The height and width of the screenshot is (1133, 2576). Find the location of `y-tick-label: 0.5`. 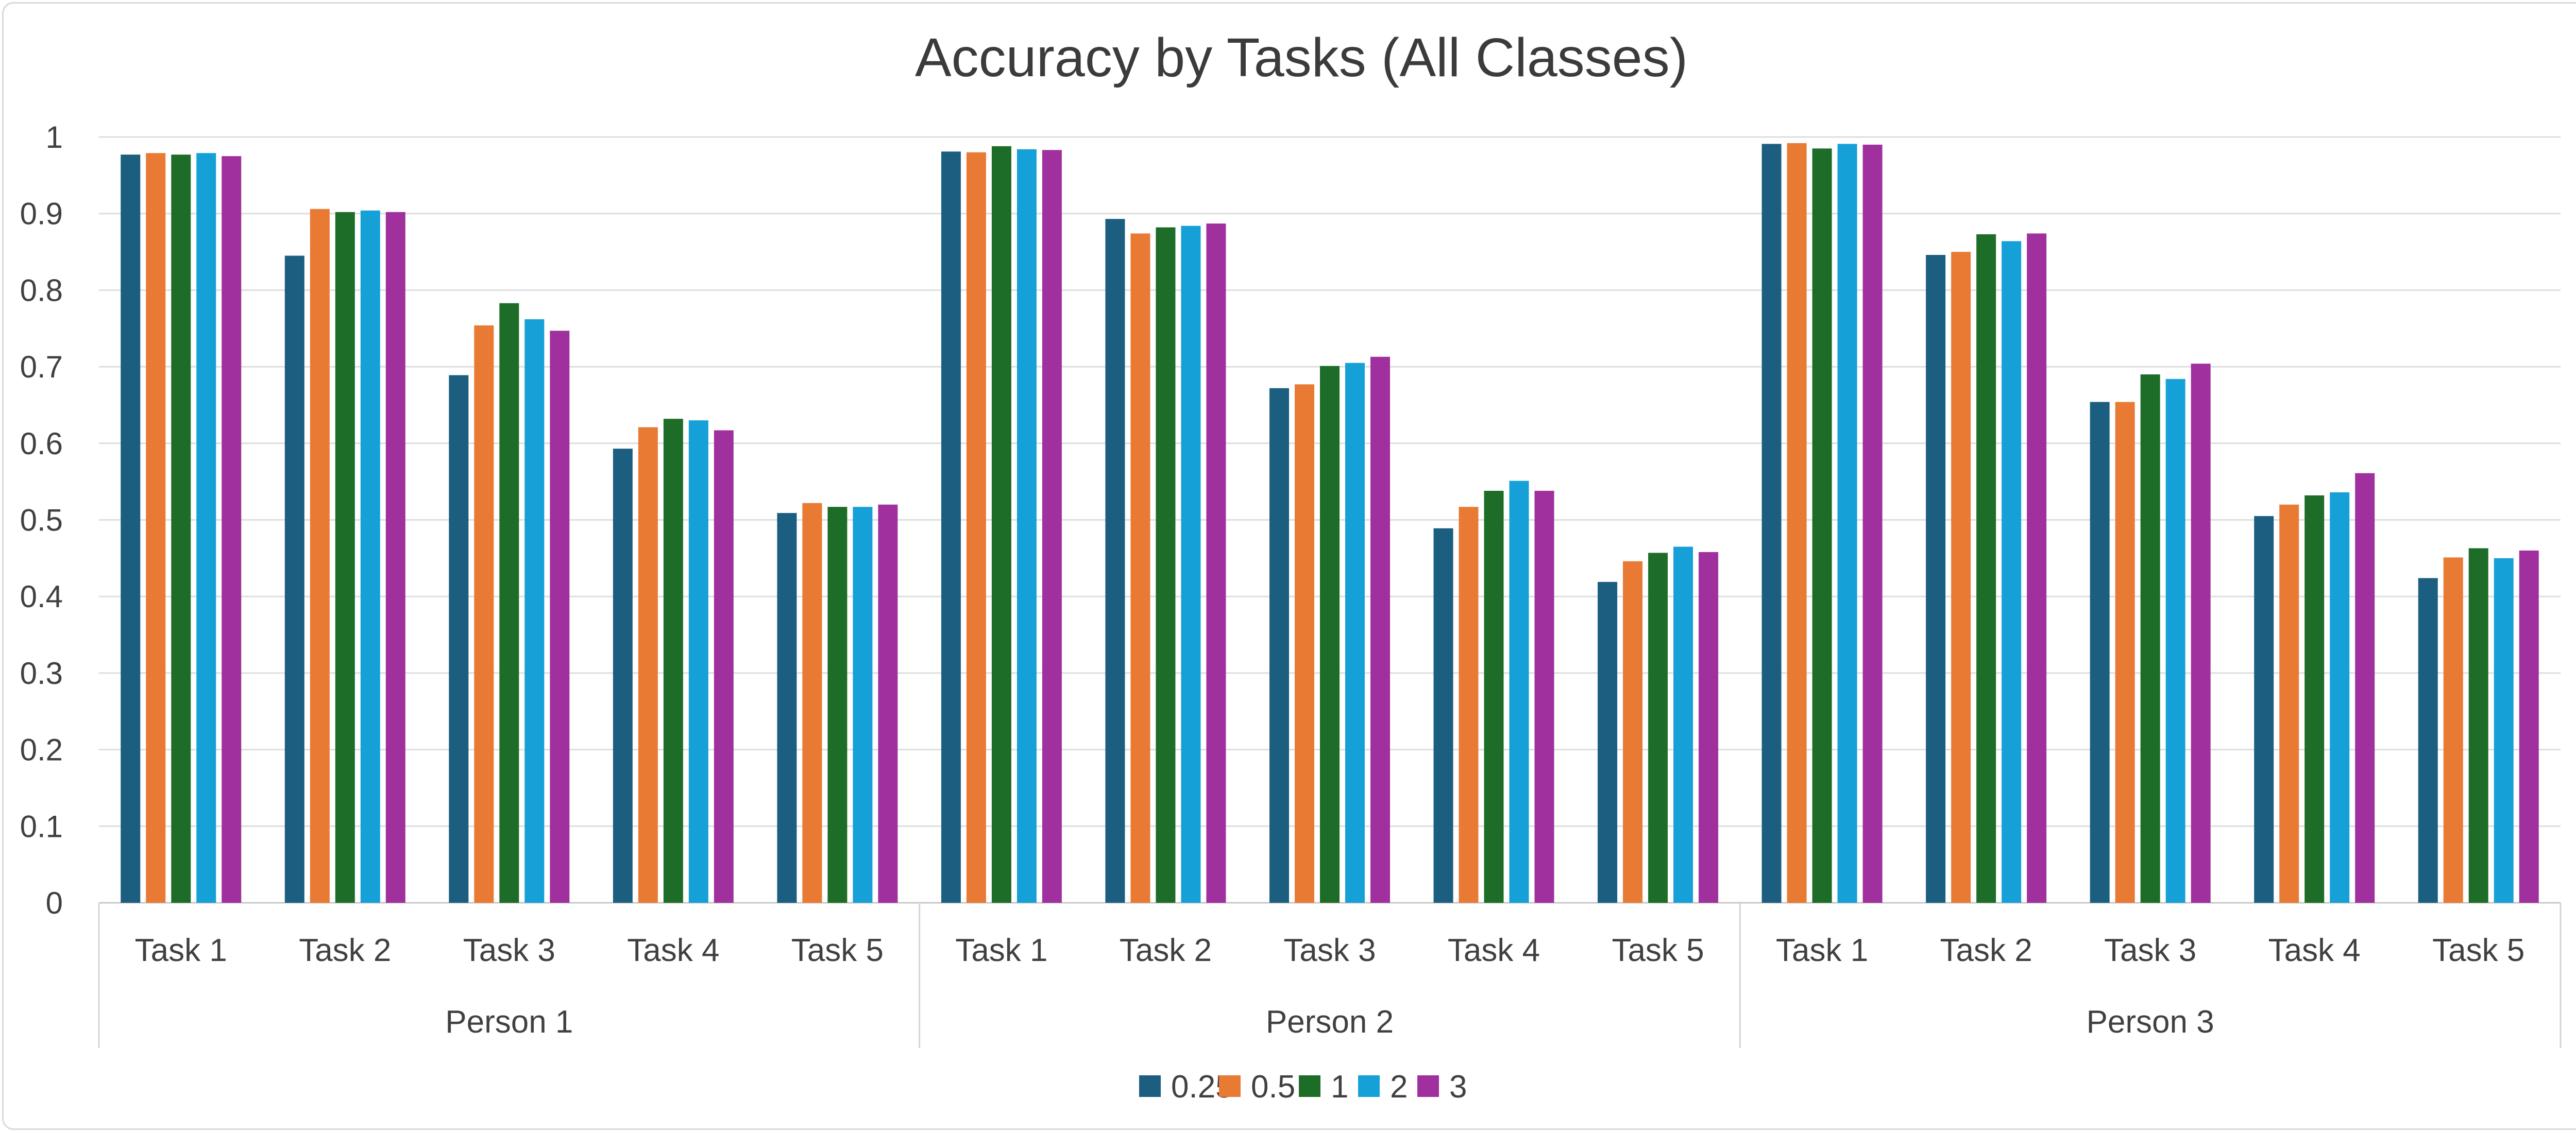

y-tick-label: 0.5 is located at coordinates (41, 520).